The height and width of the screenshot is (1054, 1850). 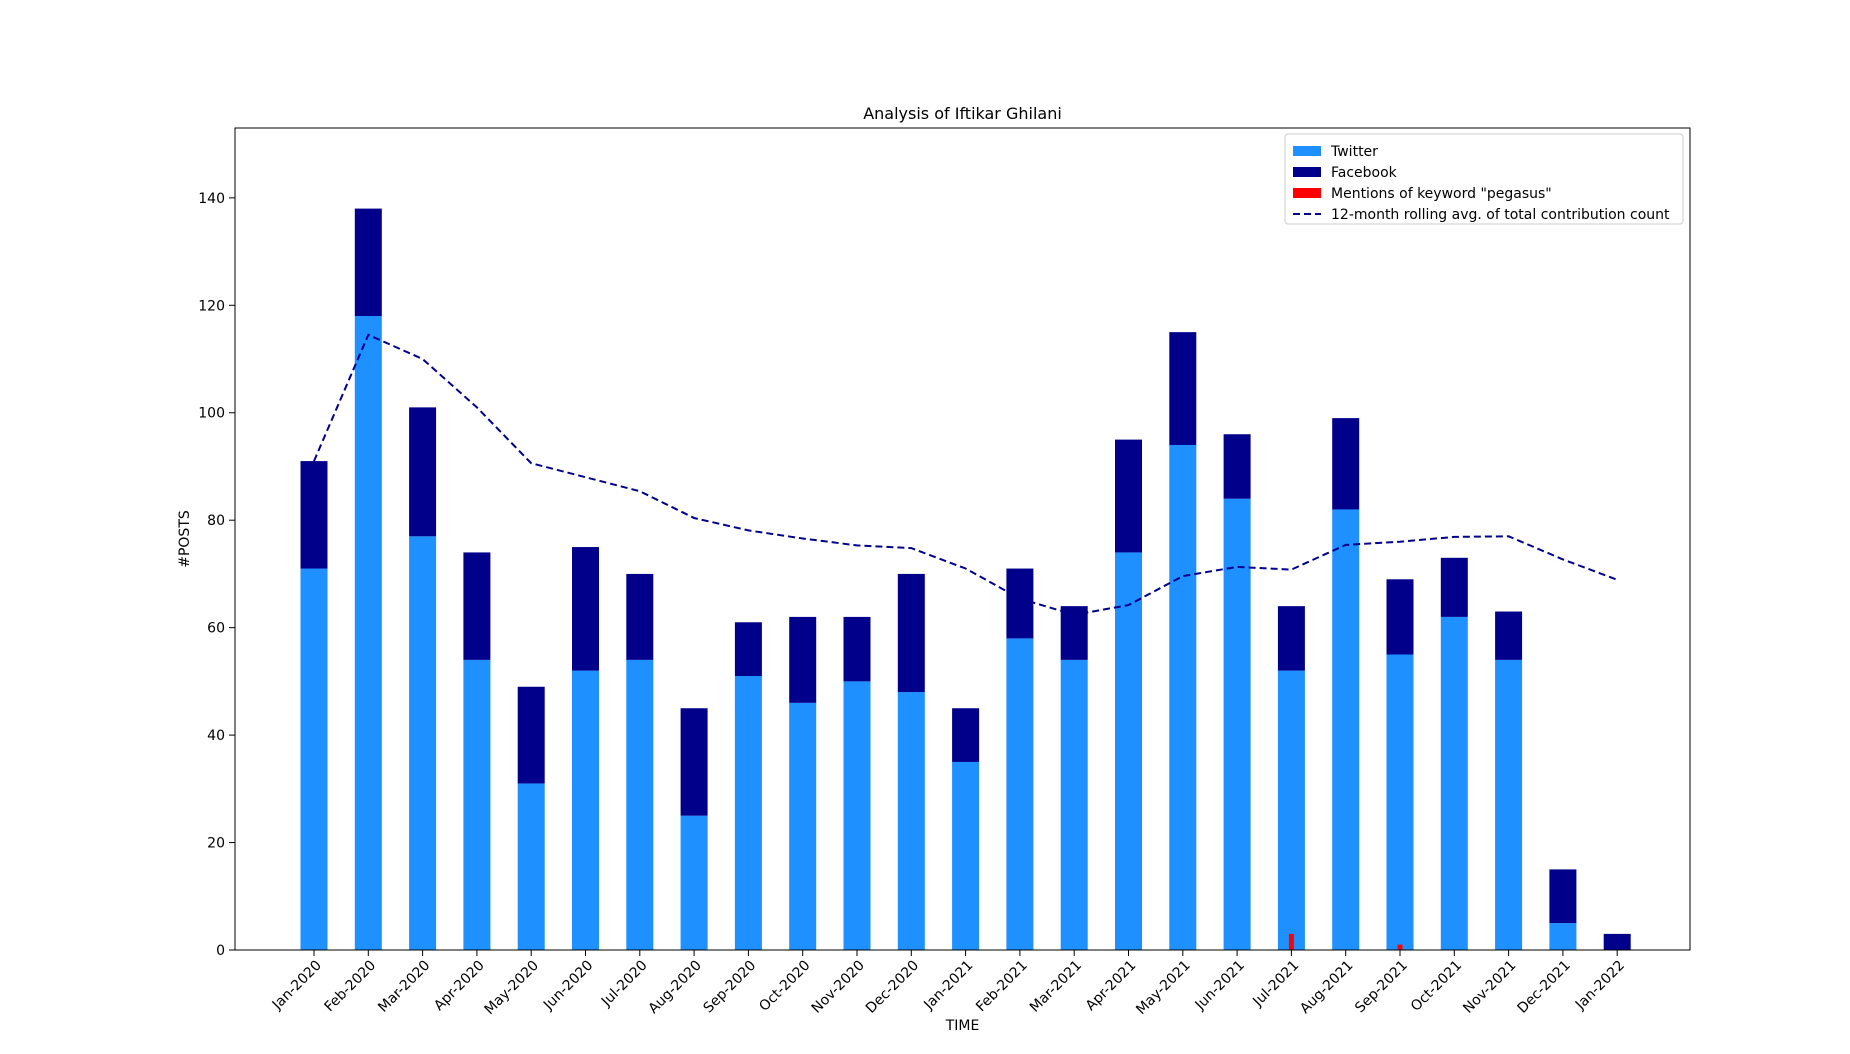 I want to click on x-tick-label: Dec-2021, so click(x=1543, y=987).